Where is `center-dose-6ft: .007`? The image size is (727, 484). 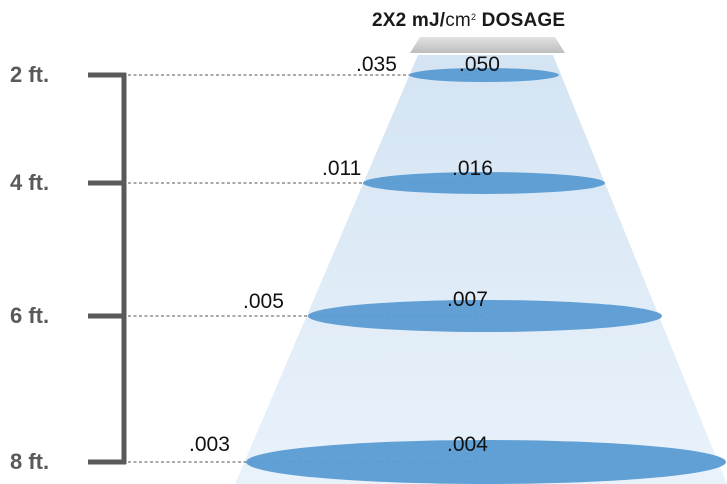 center-dose-6ft: .007 is located at coordinates (467, 299).